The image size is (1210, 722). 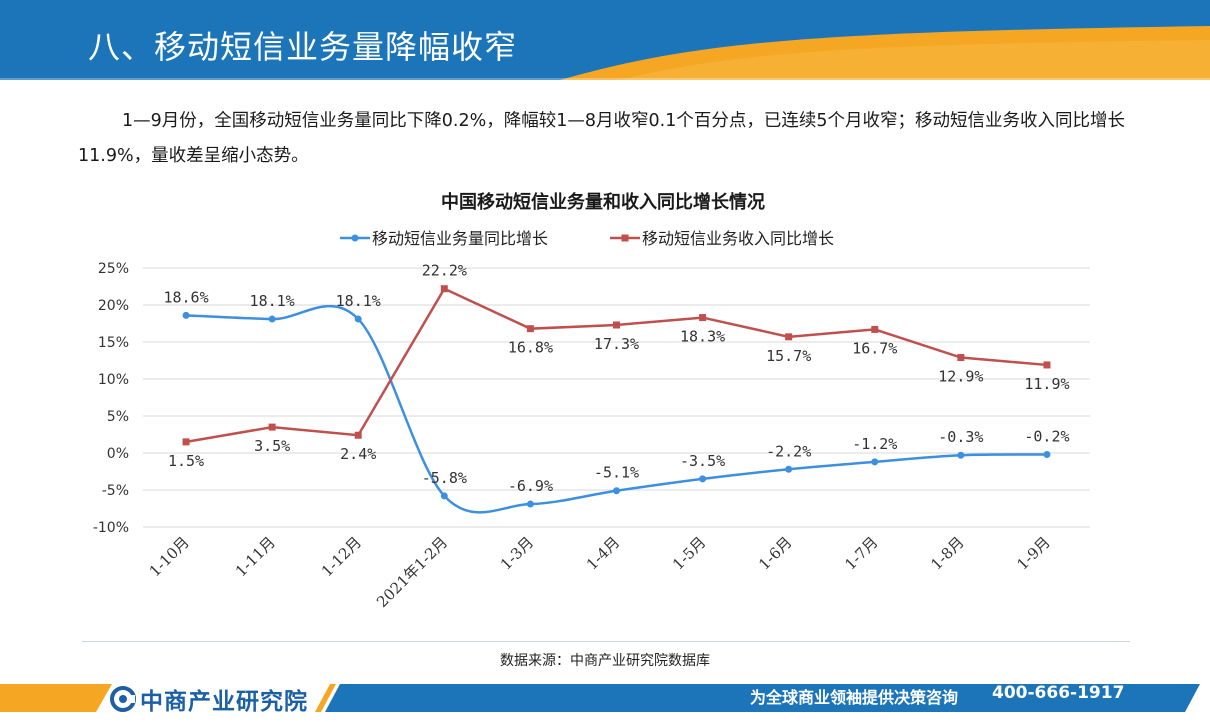 I want to click on data-label: 16.8%, so click(x=530, y=348).